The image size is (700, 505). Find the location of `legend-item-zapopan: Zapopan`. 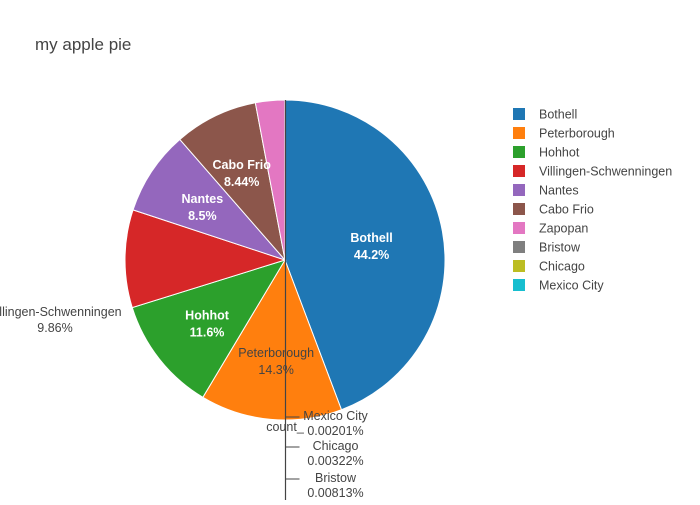

legend-item-zapopan: Zapopan is located at coordinates (550, 229).